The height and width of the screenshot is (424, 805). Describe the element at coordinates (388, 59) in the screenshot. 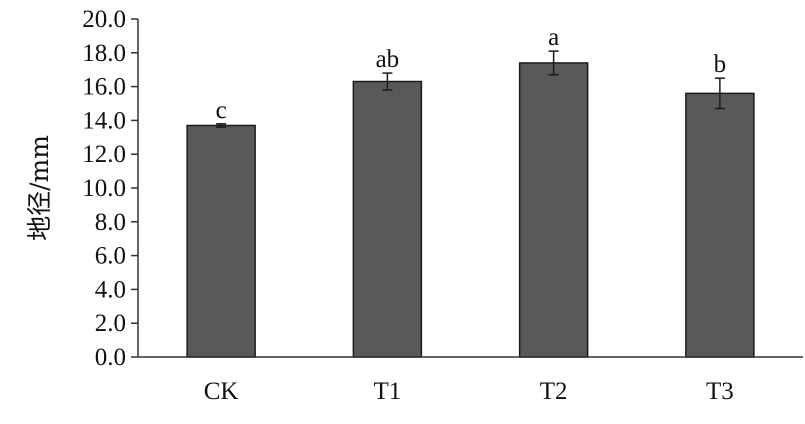

I see `significance-label-t1: ab` at that location.